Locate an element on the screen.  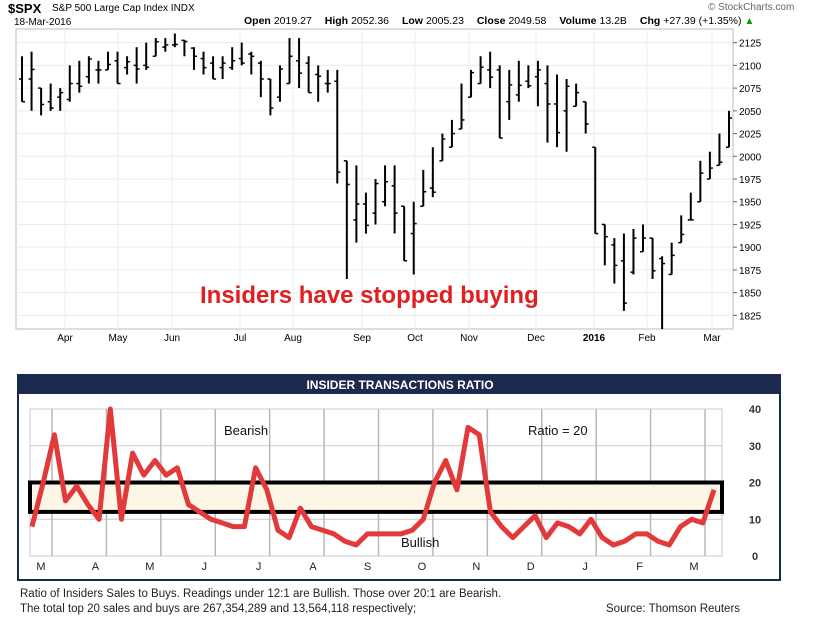
ratio-value-label: Ratio = 20 is located at coordinates (558, 430).